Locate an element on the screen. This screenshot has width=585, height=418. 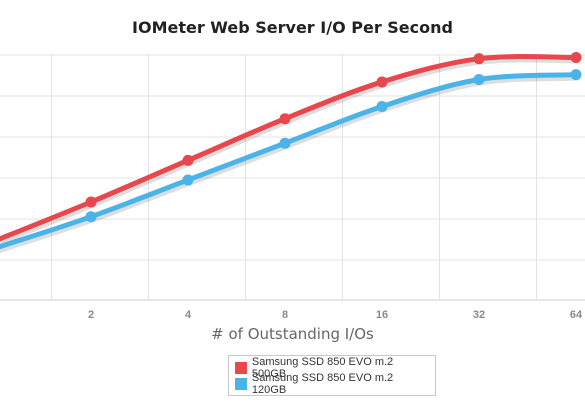
legend-item-120gb: Samsung SSD 850 EVO m.2 120GB is located at coordinates (332, 384).